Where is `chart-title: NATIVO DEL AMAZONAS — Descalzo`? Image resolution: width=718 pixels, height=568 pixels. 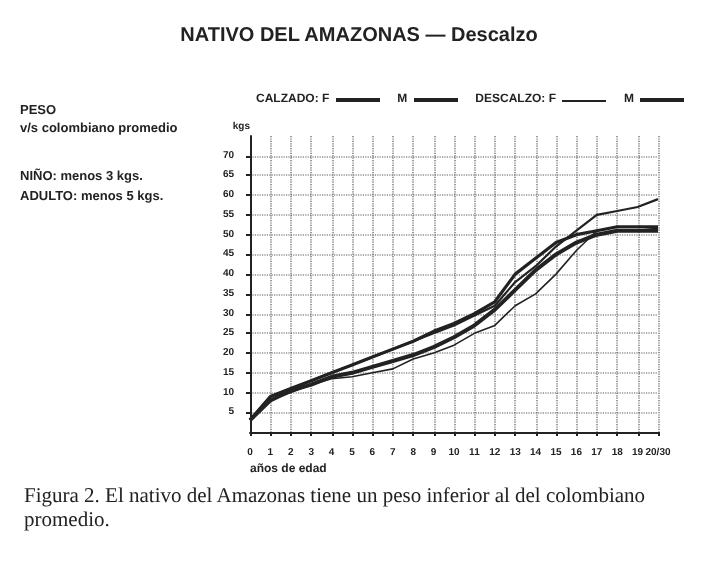
chart-title: NATIVO DEL AMAZONAS — Descalzo is located at coordinates (359, 36).